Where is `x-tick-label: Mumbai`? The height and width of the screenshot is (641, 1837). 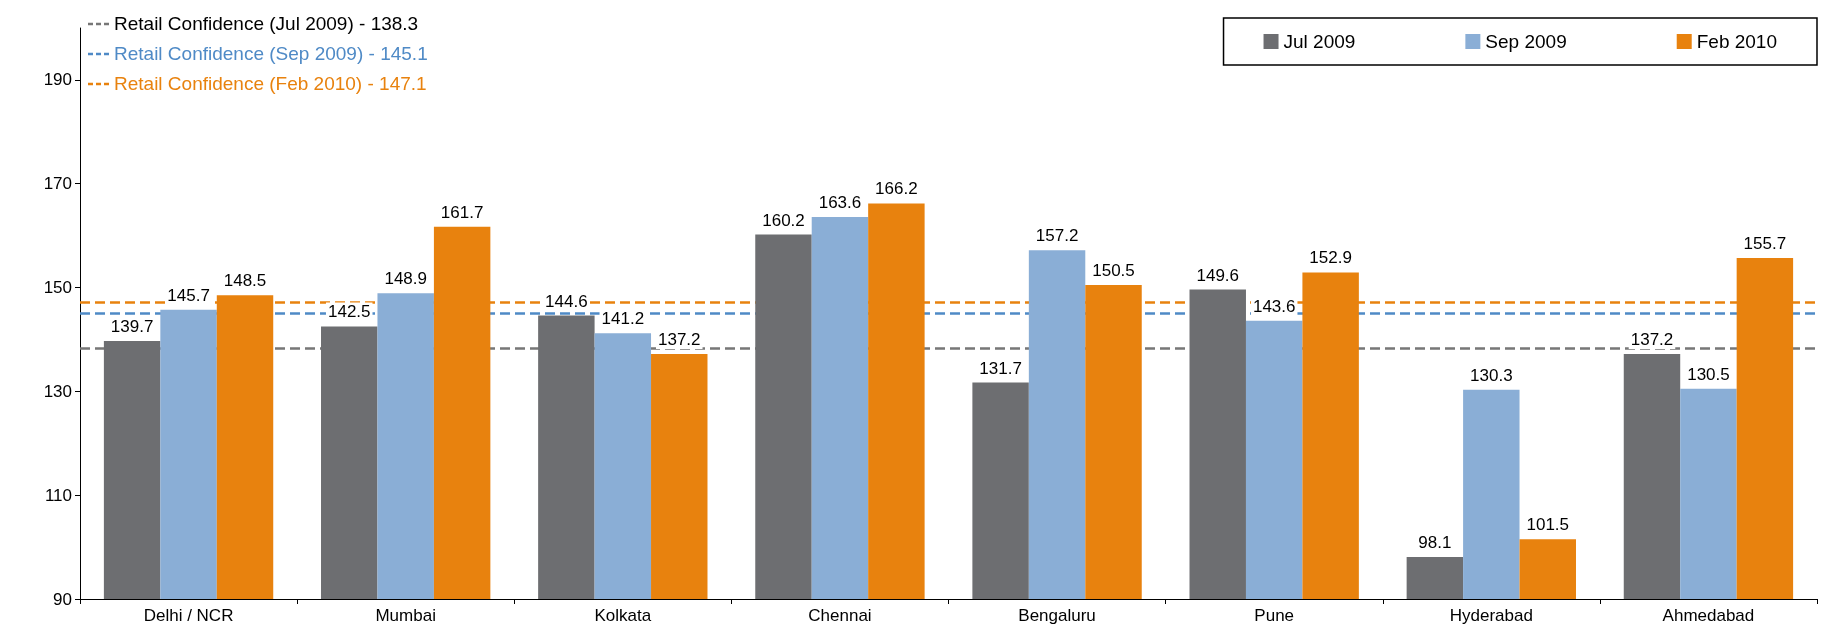
x-tick-label: Mumbai is located at coordinates (405, 615).